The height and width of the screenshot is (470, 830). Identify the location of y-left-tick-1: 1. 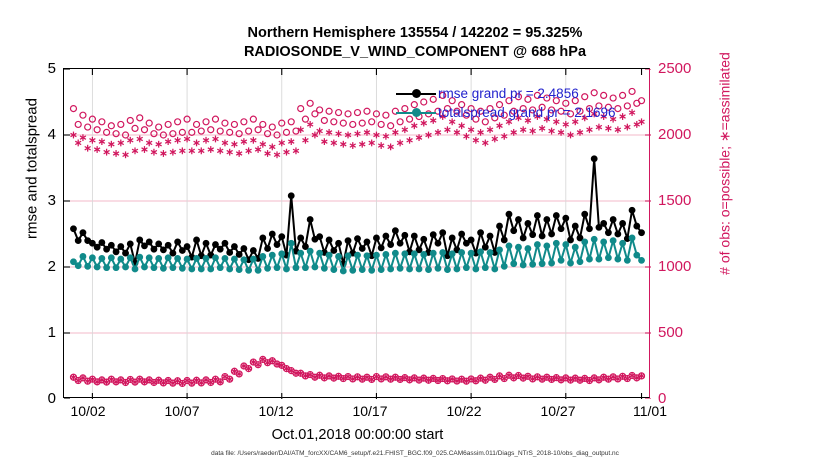
(51, 332).